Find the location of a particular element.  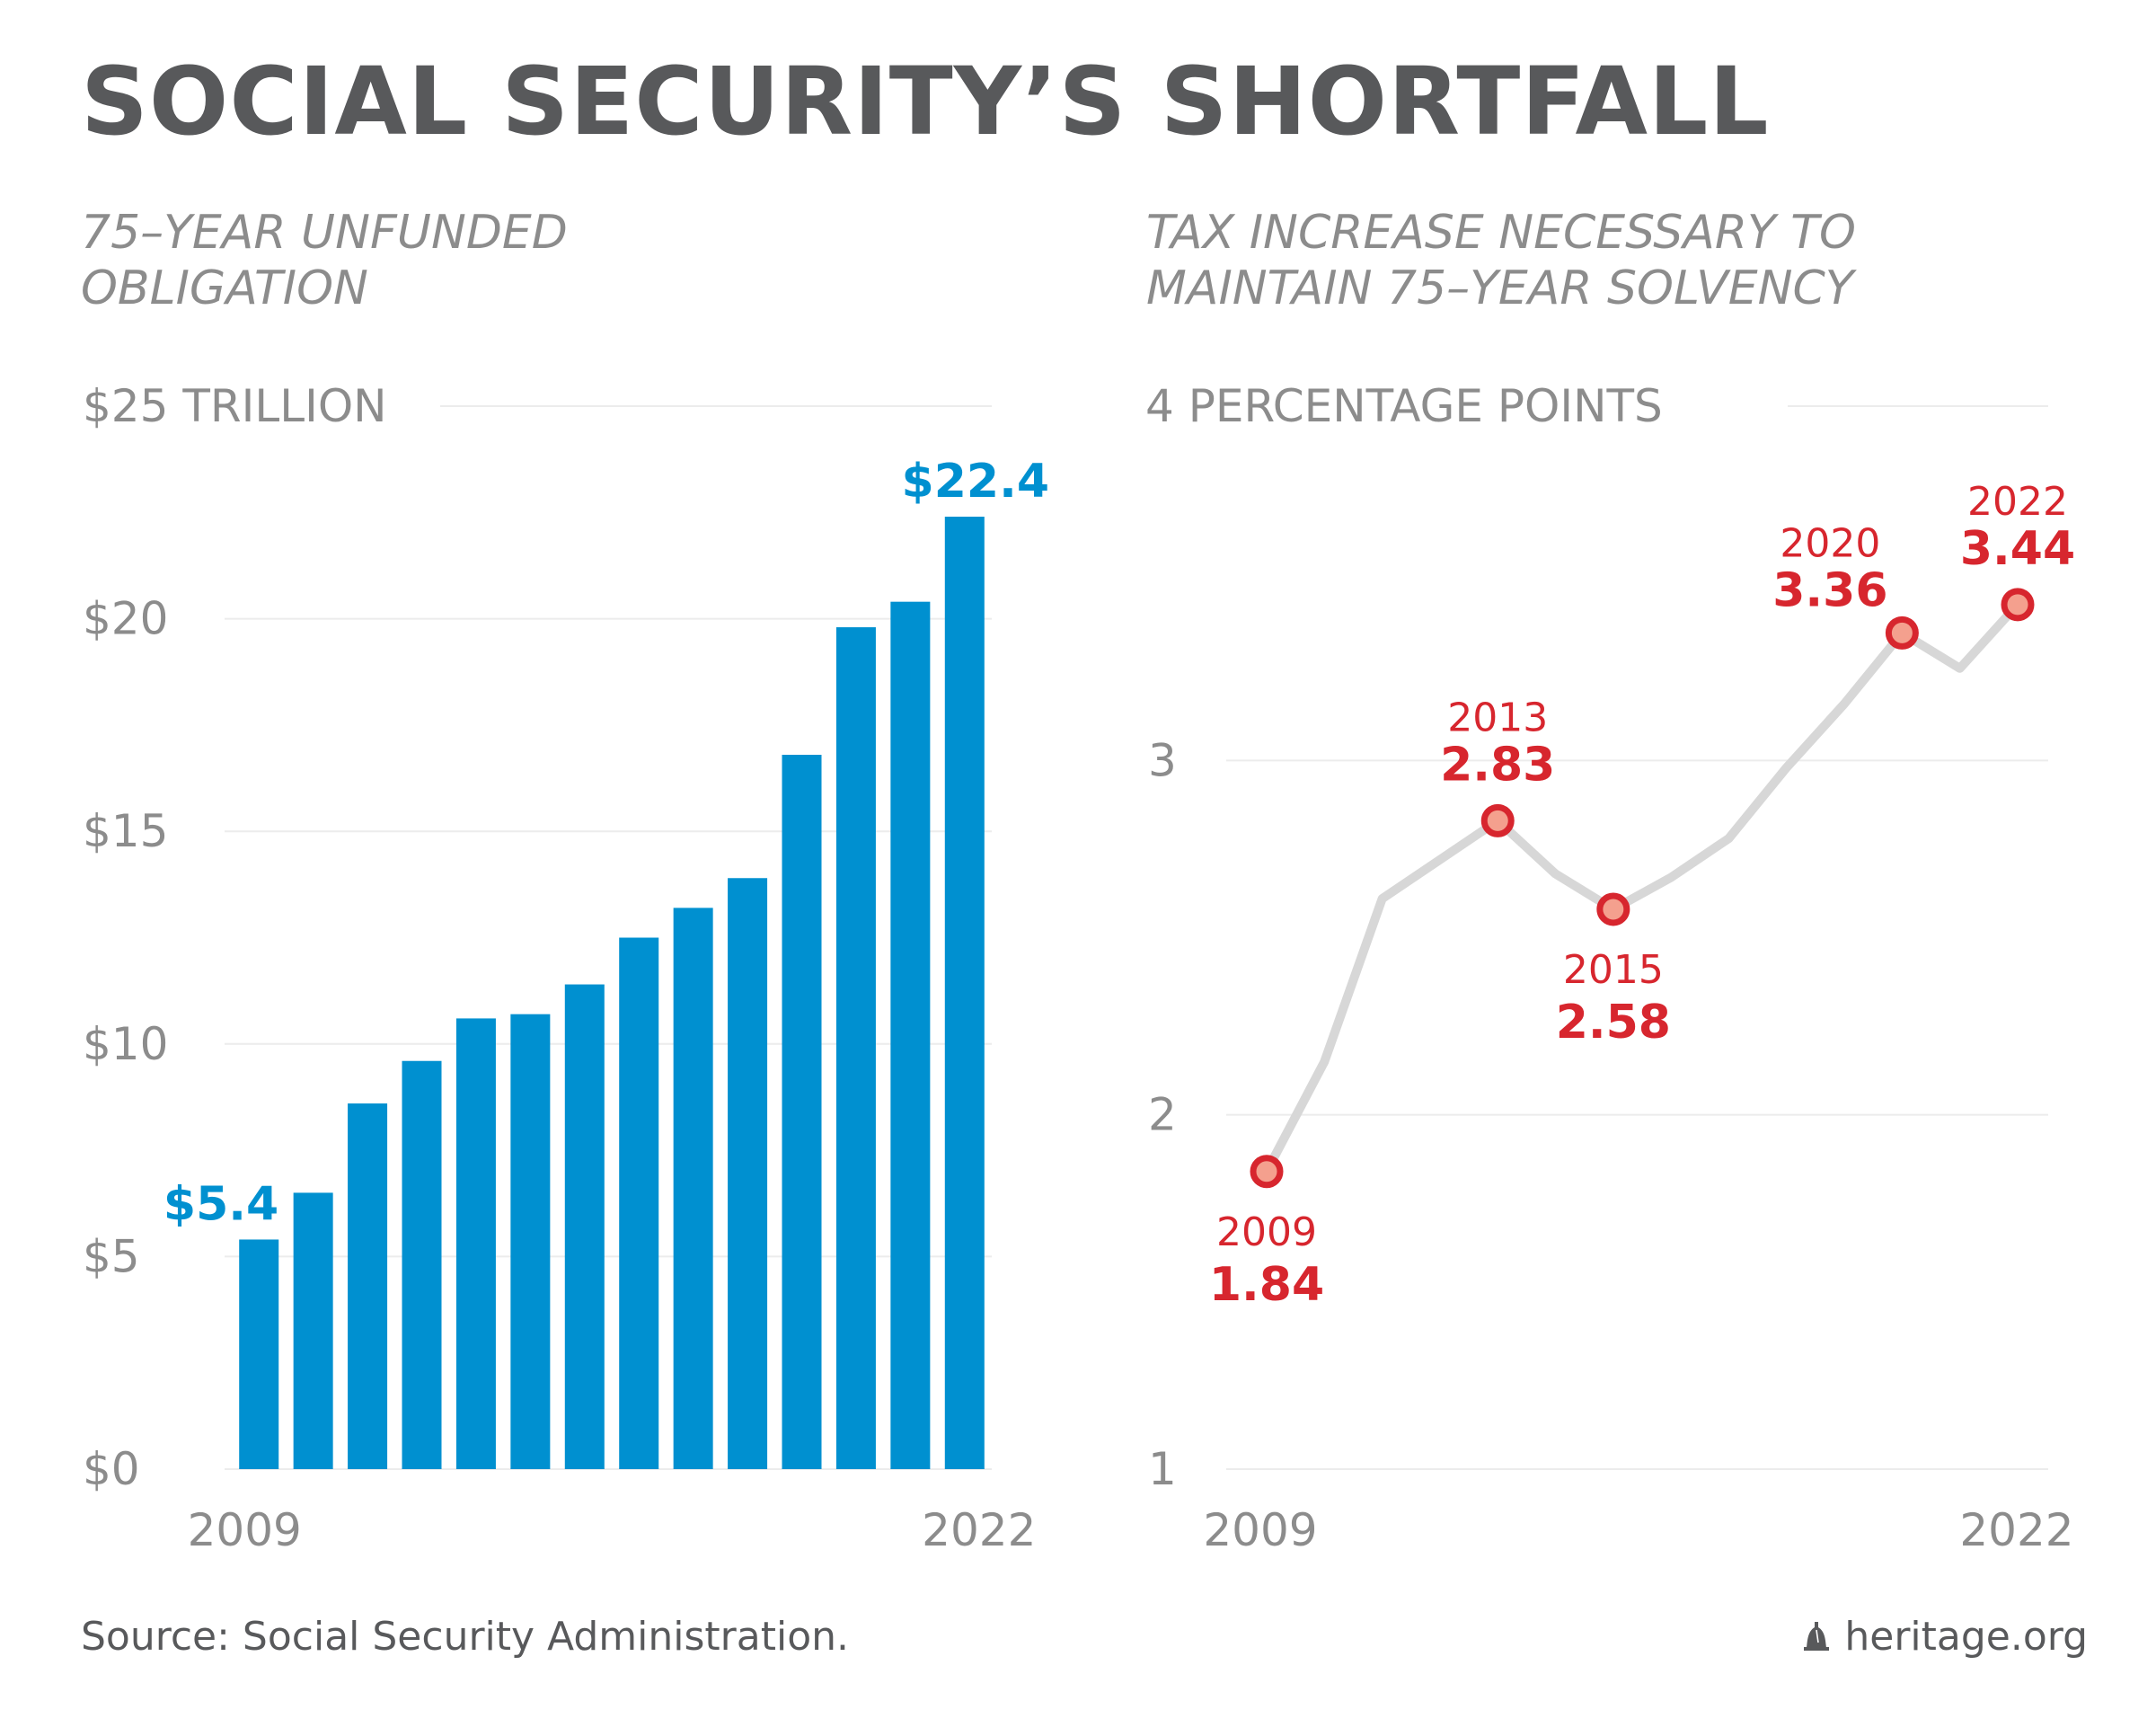

point-year-label: 2022 is located at coordinates (2018, 502).